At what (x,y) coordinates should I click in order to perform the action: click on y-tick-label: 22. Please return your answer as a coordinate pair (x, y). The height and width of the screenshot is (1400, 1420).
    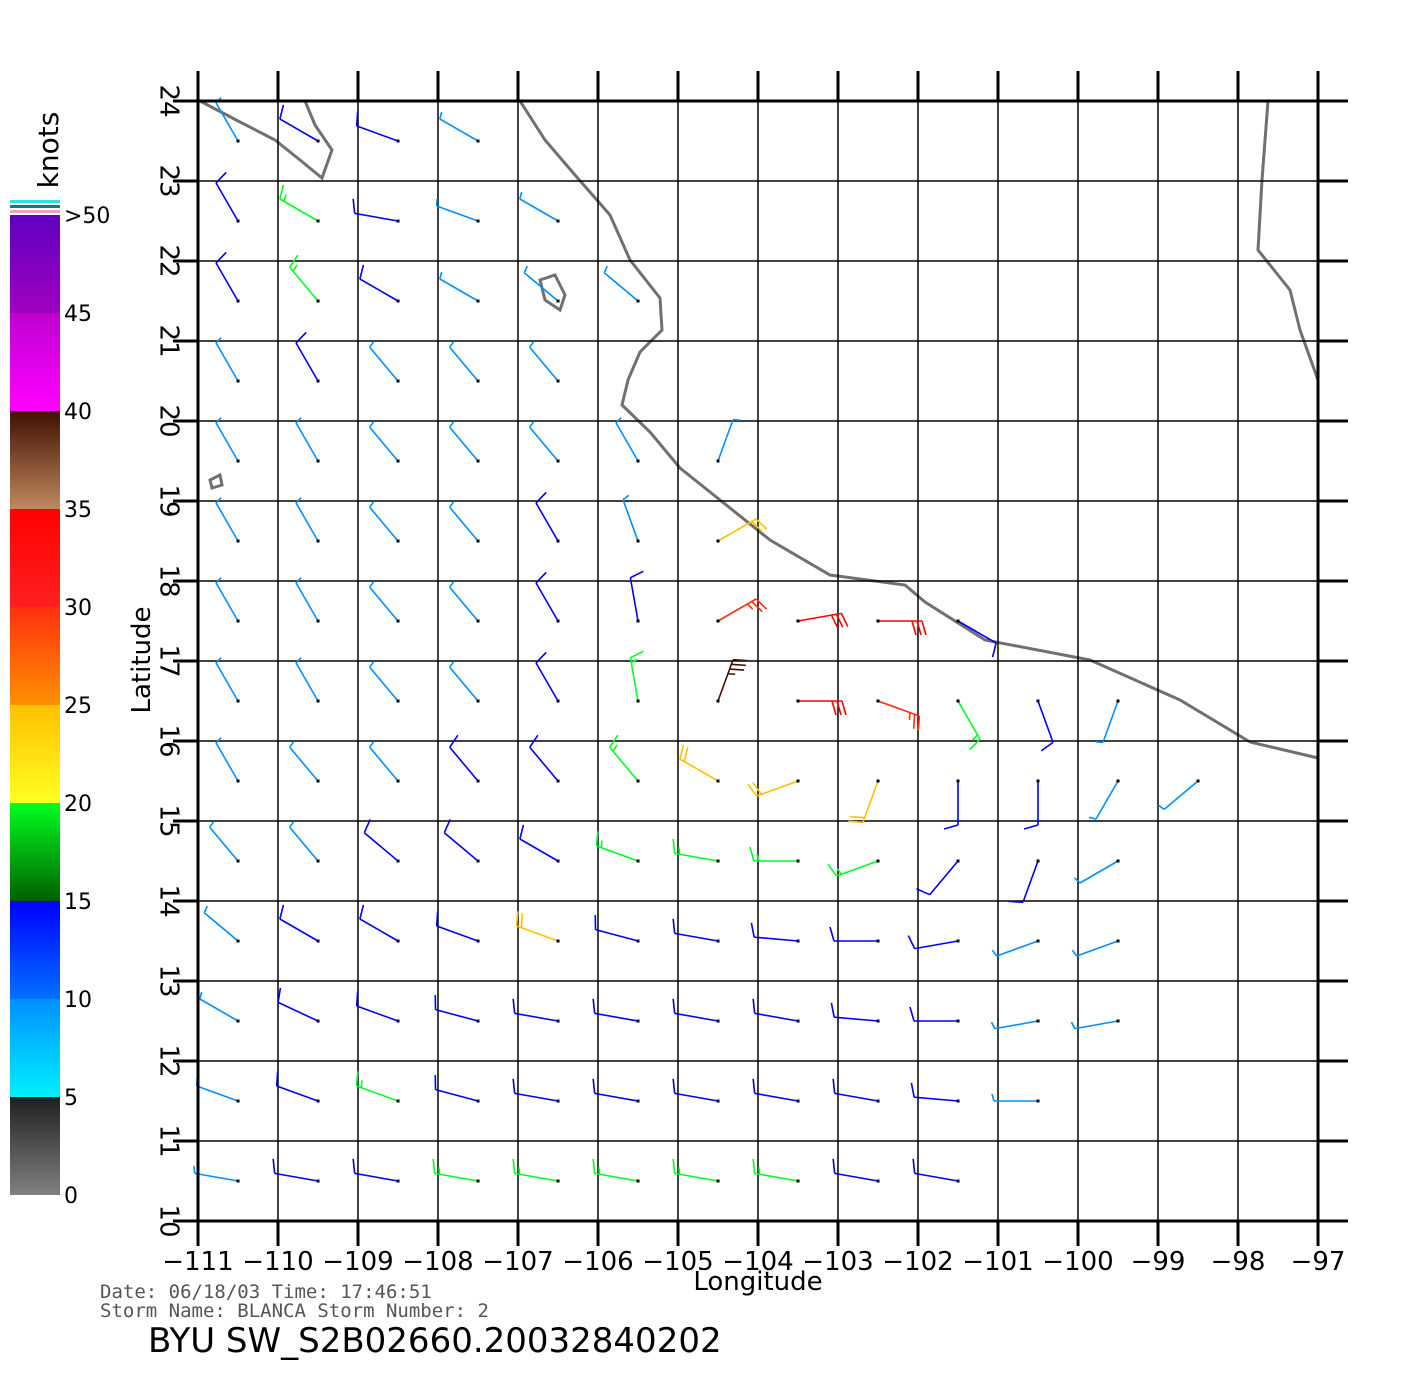
    Looking at the image, I should click on (169, 260).